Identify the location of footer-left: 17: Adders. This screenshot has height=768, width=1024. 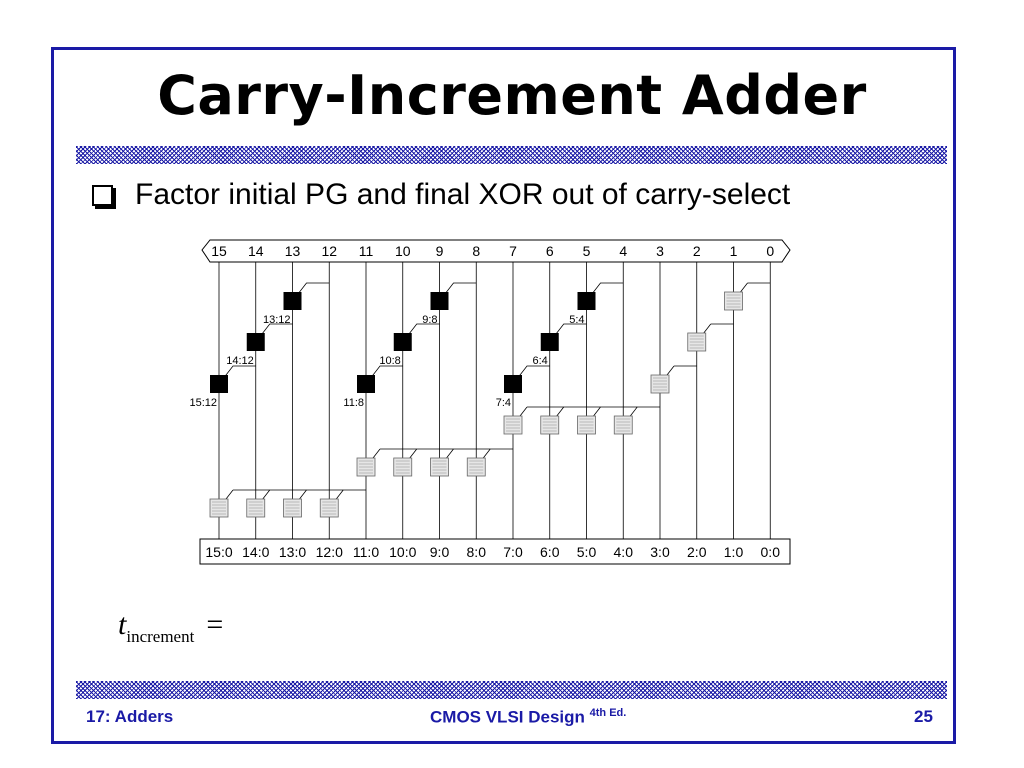
(130, 716).